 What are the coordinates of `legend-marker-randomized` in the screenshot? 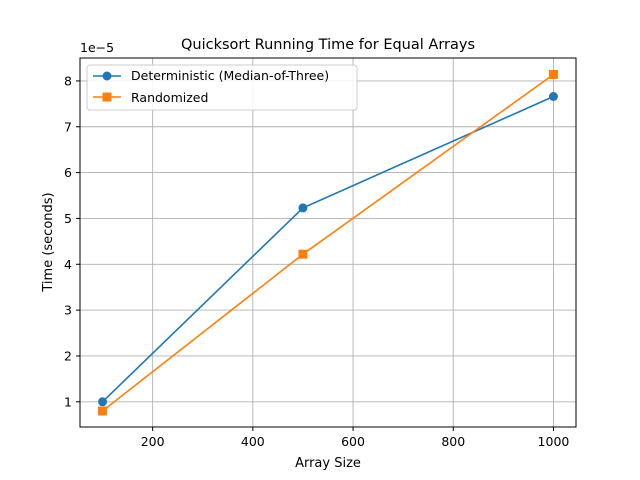 It's located at (107, 97).